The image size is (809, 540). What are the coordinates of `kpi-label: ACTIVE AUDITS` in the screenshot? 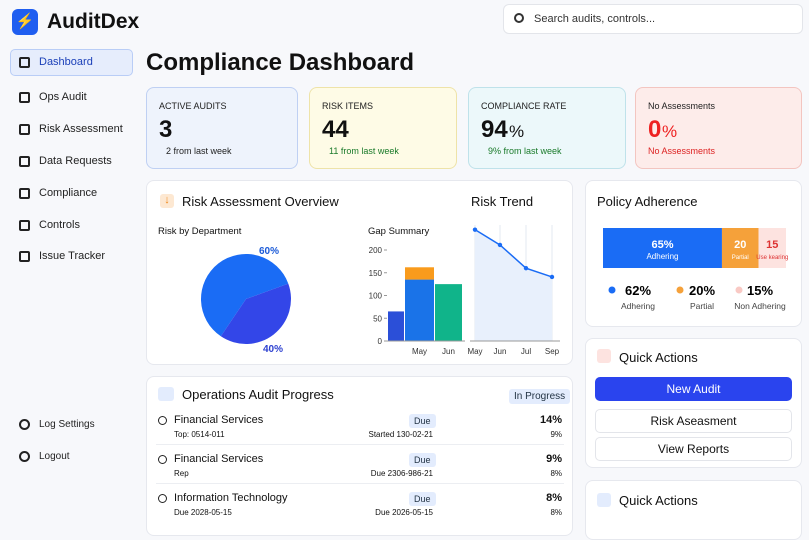 It's located at (193, 106).